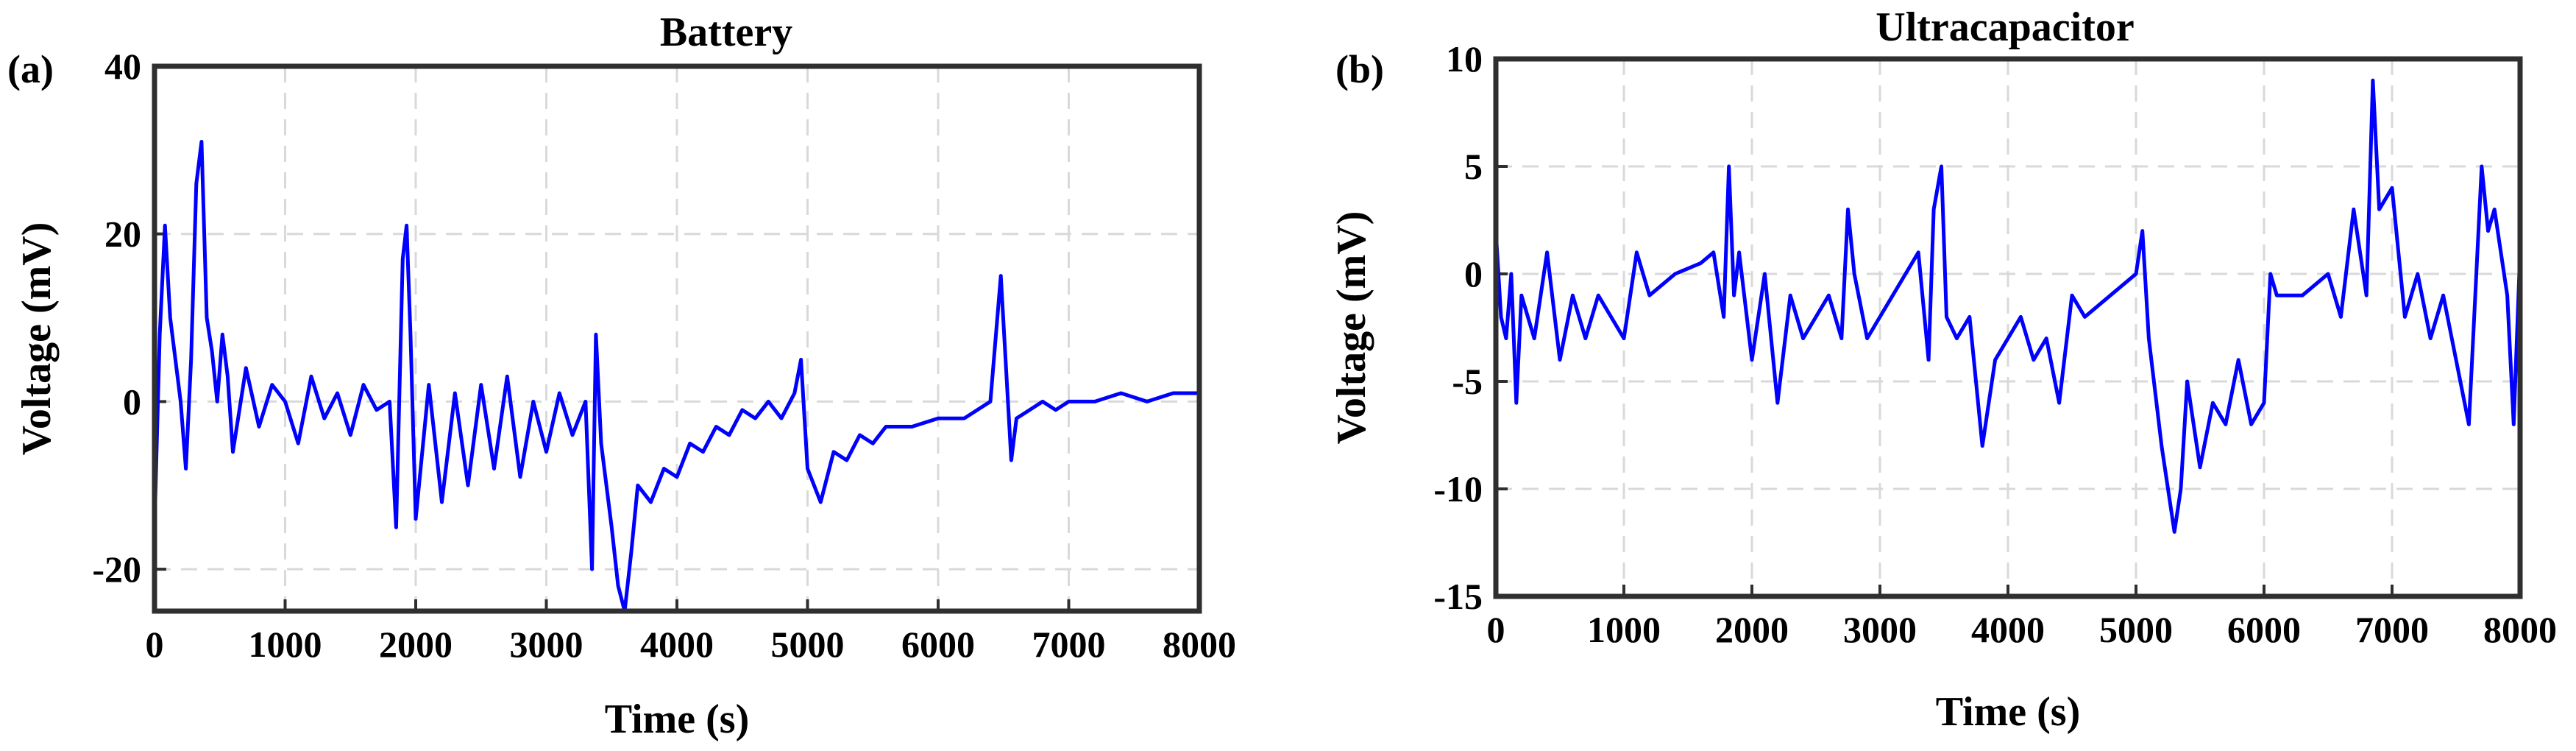  I want to click on y-tick-label: 20, so click(122, 235).